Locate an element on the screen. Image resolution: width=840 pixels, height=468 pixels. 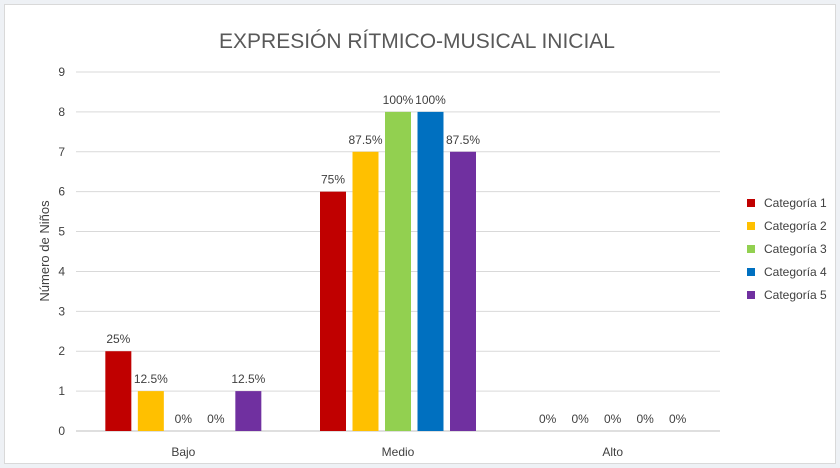
legend-item: Categoría 3 is located at coordinates (787, 249).